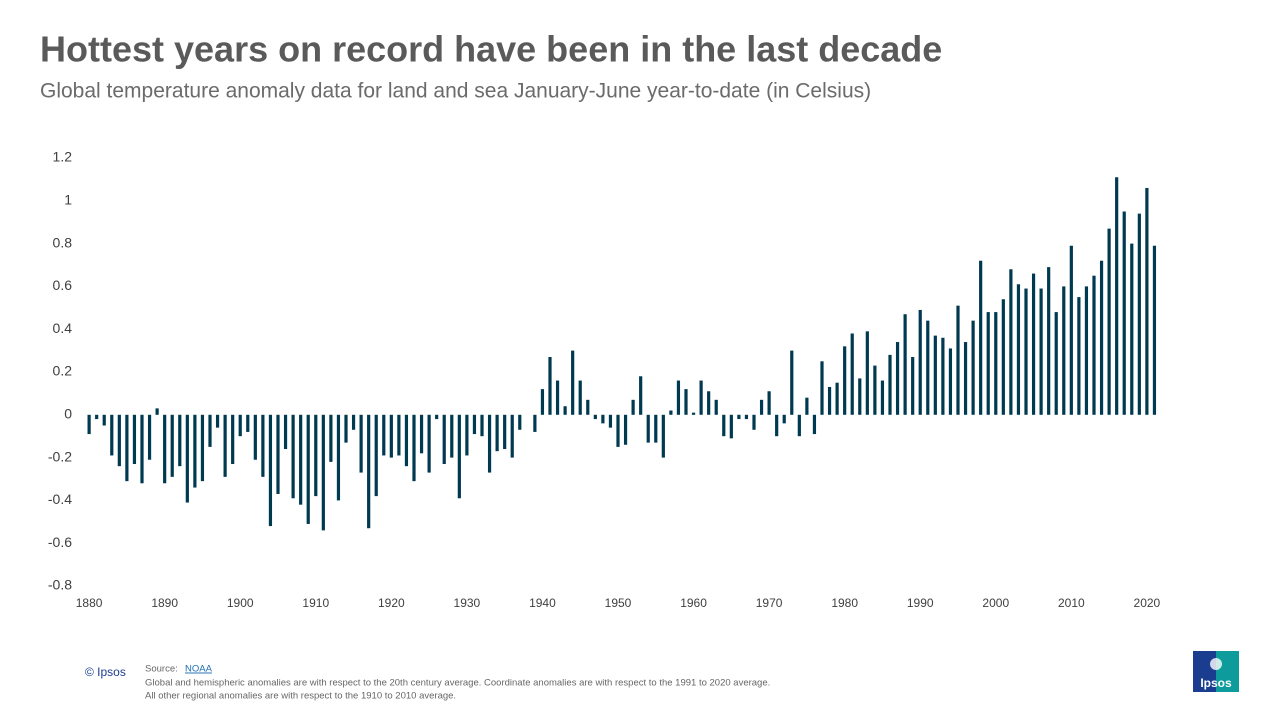 This screenshot has height=725, width=1280. What do you see at coordinates (63, 328) in the screenshot?
I see `y-tick-label: 0.4` at bounding box center [63, 328].